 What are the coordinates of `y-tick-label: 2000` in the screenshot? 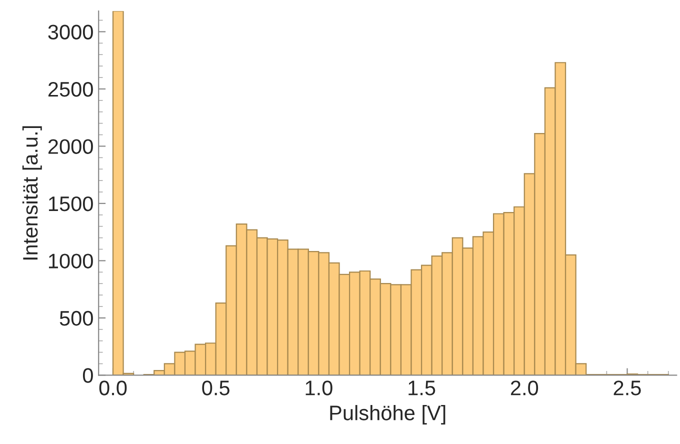 It's located at (70, 146).